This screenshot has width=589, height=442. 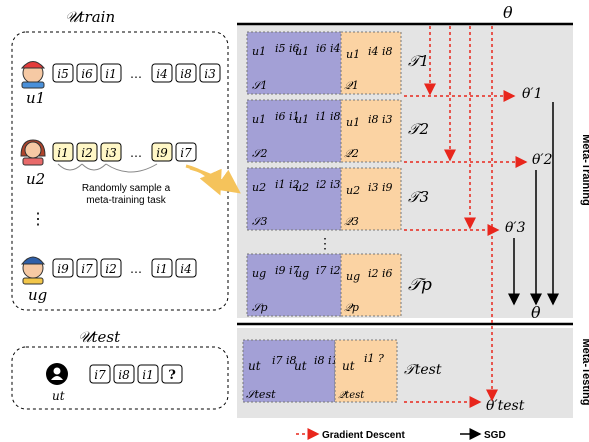 I want to click on svg-text: 𝒬test, so click(x=351, y=395).